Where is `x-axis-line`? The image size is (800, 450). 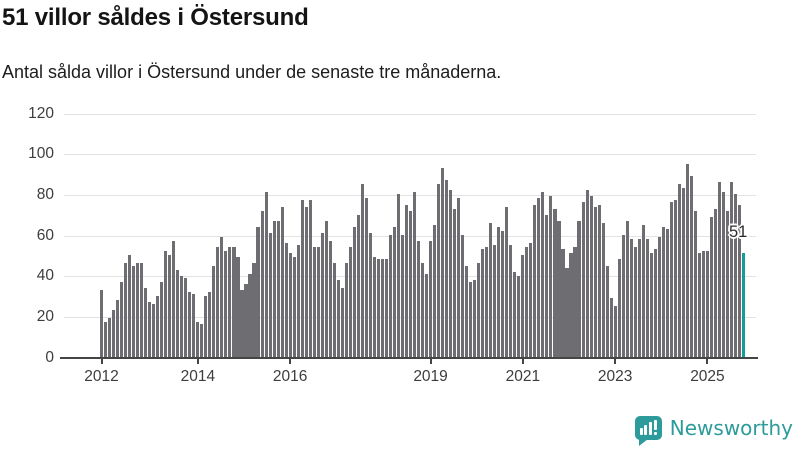 x-axis-line is located at coordinates (409, 358).